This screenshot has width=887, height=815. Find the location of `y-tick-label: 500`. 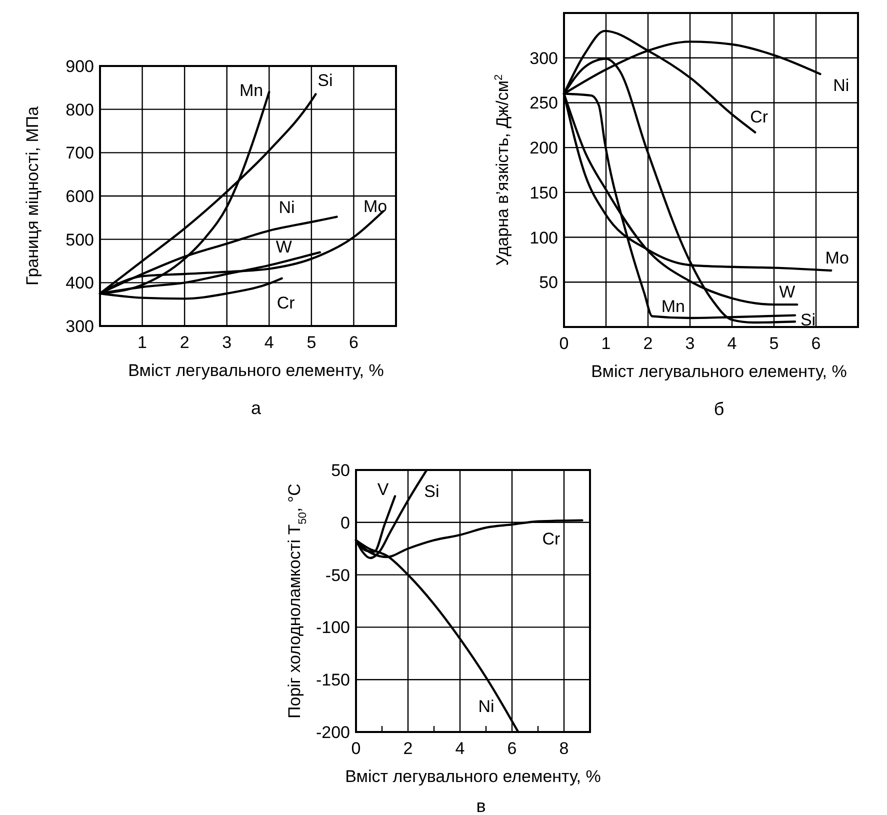

y-tick-label: 500 is located at coordinates (80, 240).